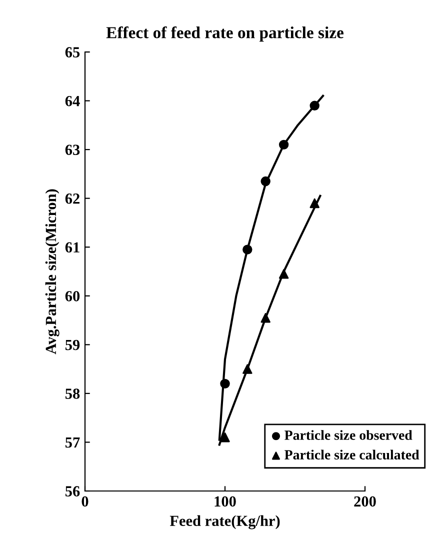  Describe the element at coordinates (72, 345) in the screenshot. I see `y-tick-label: 59` at that location.